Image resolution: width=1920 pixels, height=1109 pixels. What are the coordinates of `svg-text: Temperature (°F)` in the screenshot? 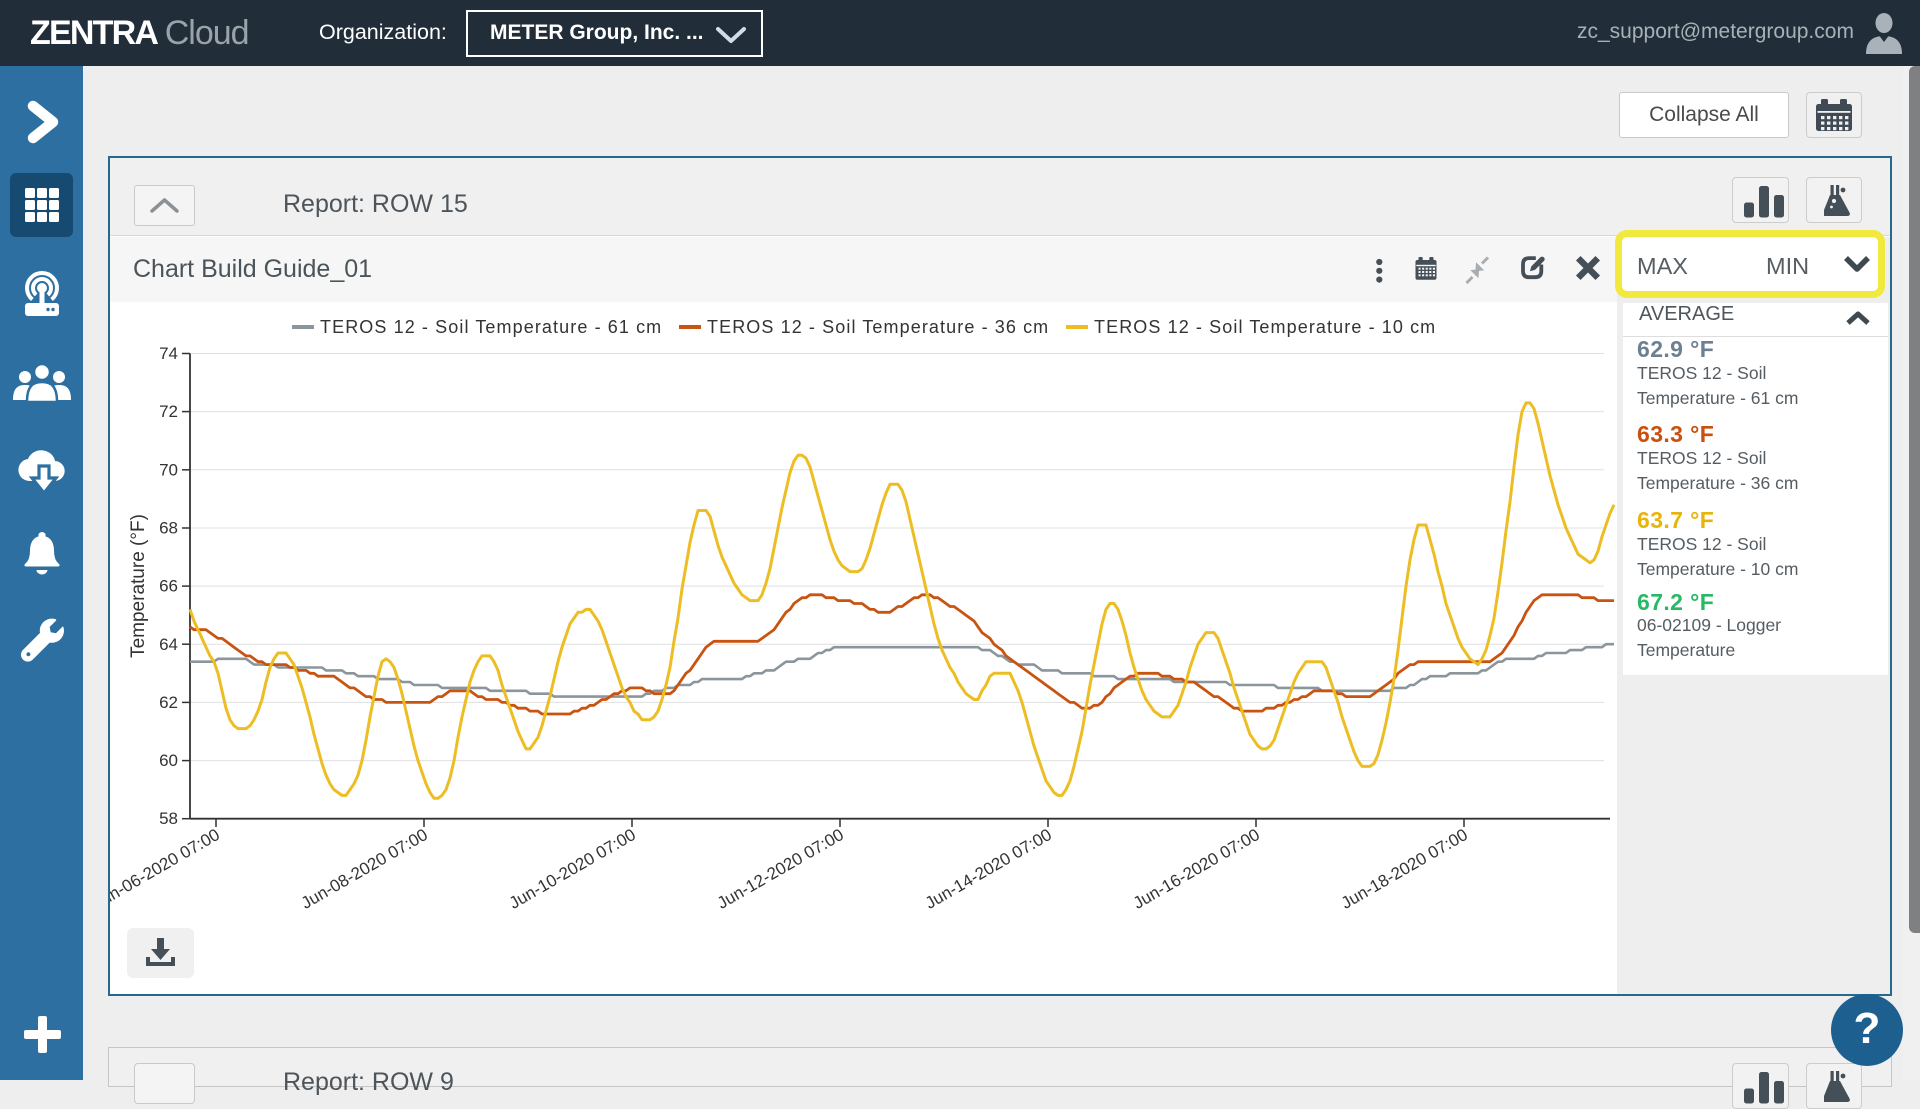 It's located at (138, 586).